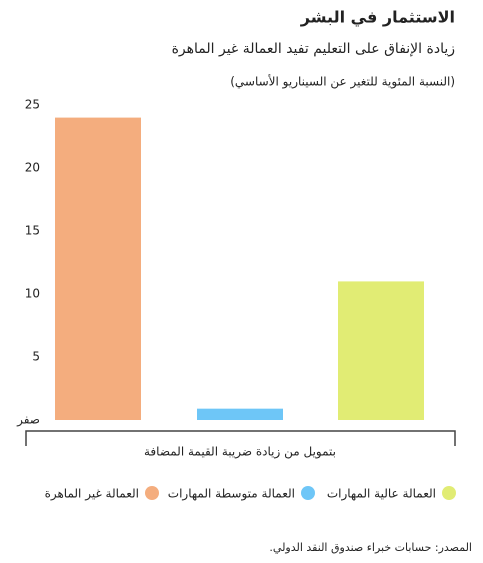 The width and height of the screenshot is (483, 563). I want to click on y-tick-label: 10, so click(32, 294).